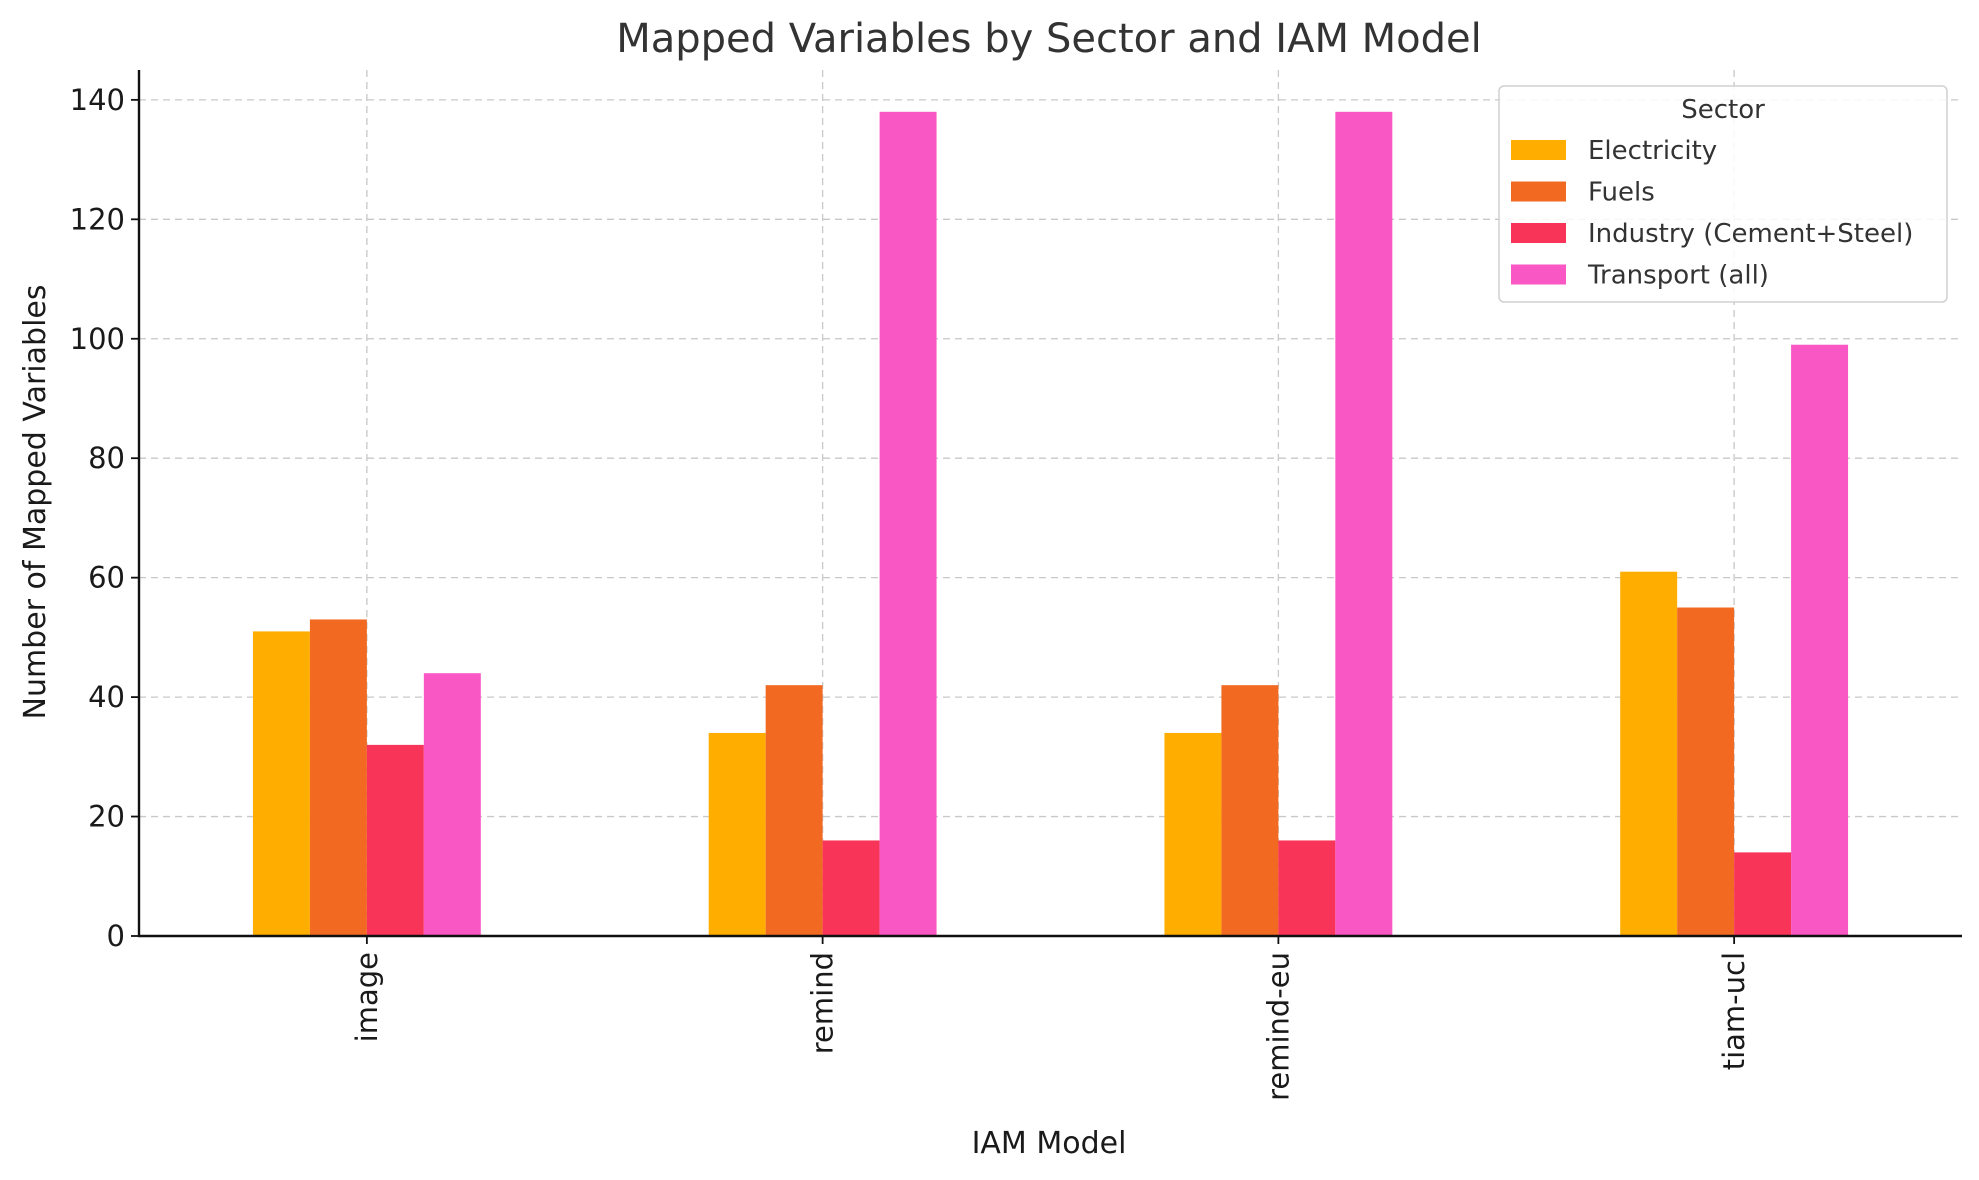  I want to click on y-tick-label: 120, so click(97, 219).